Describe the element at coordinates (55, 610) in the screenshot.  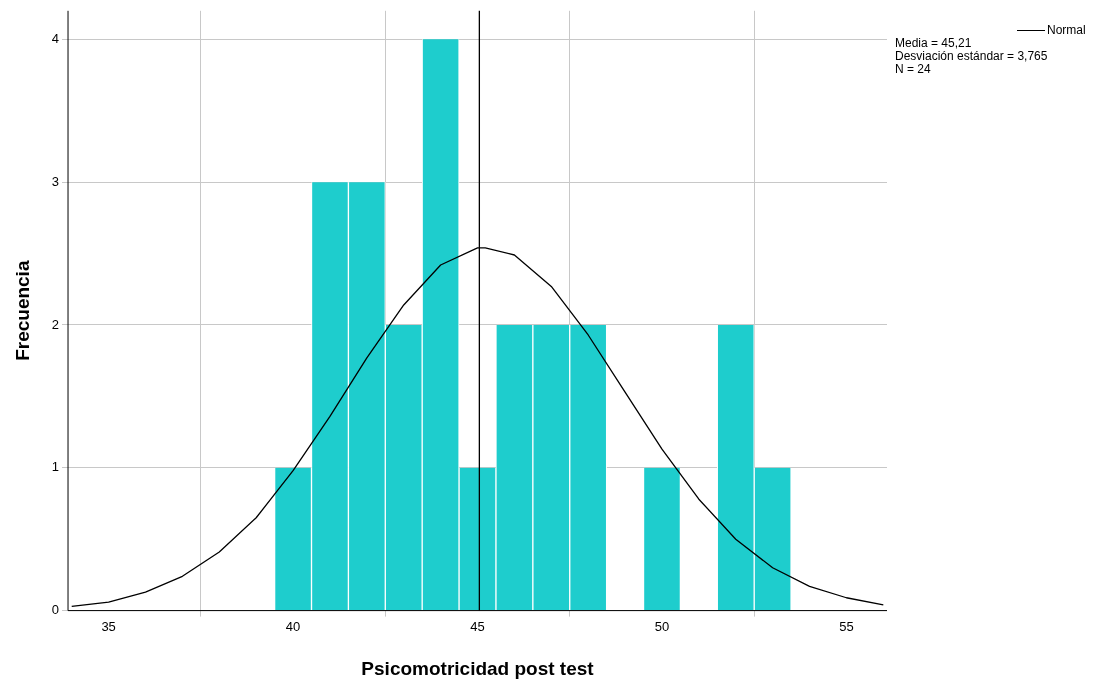
I see `y-tick-label: 0` at that location.